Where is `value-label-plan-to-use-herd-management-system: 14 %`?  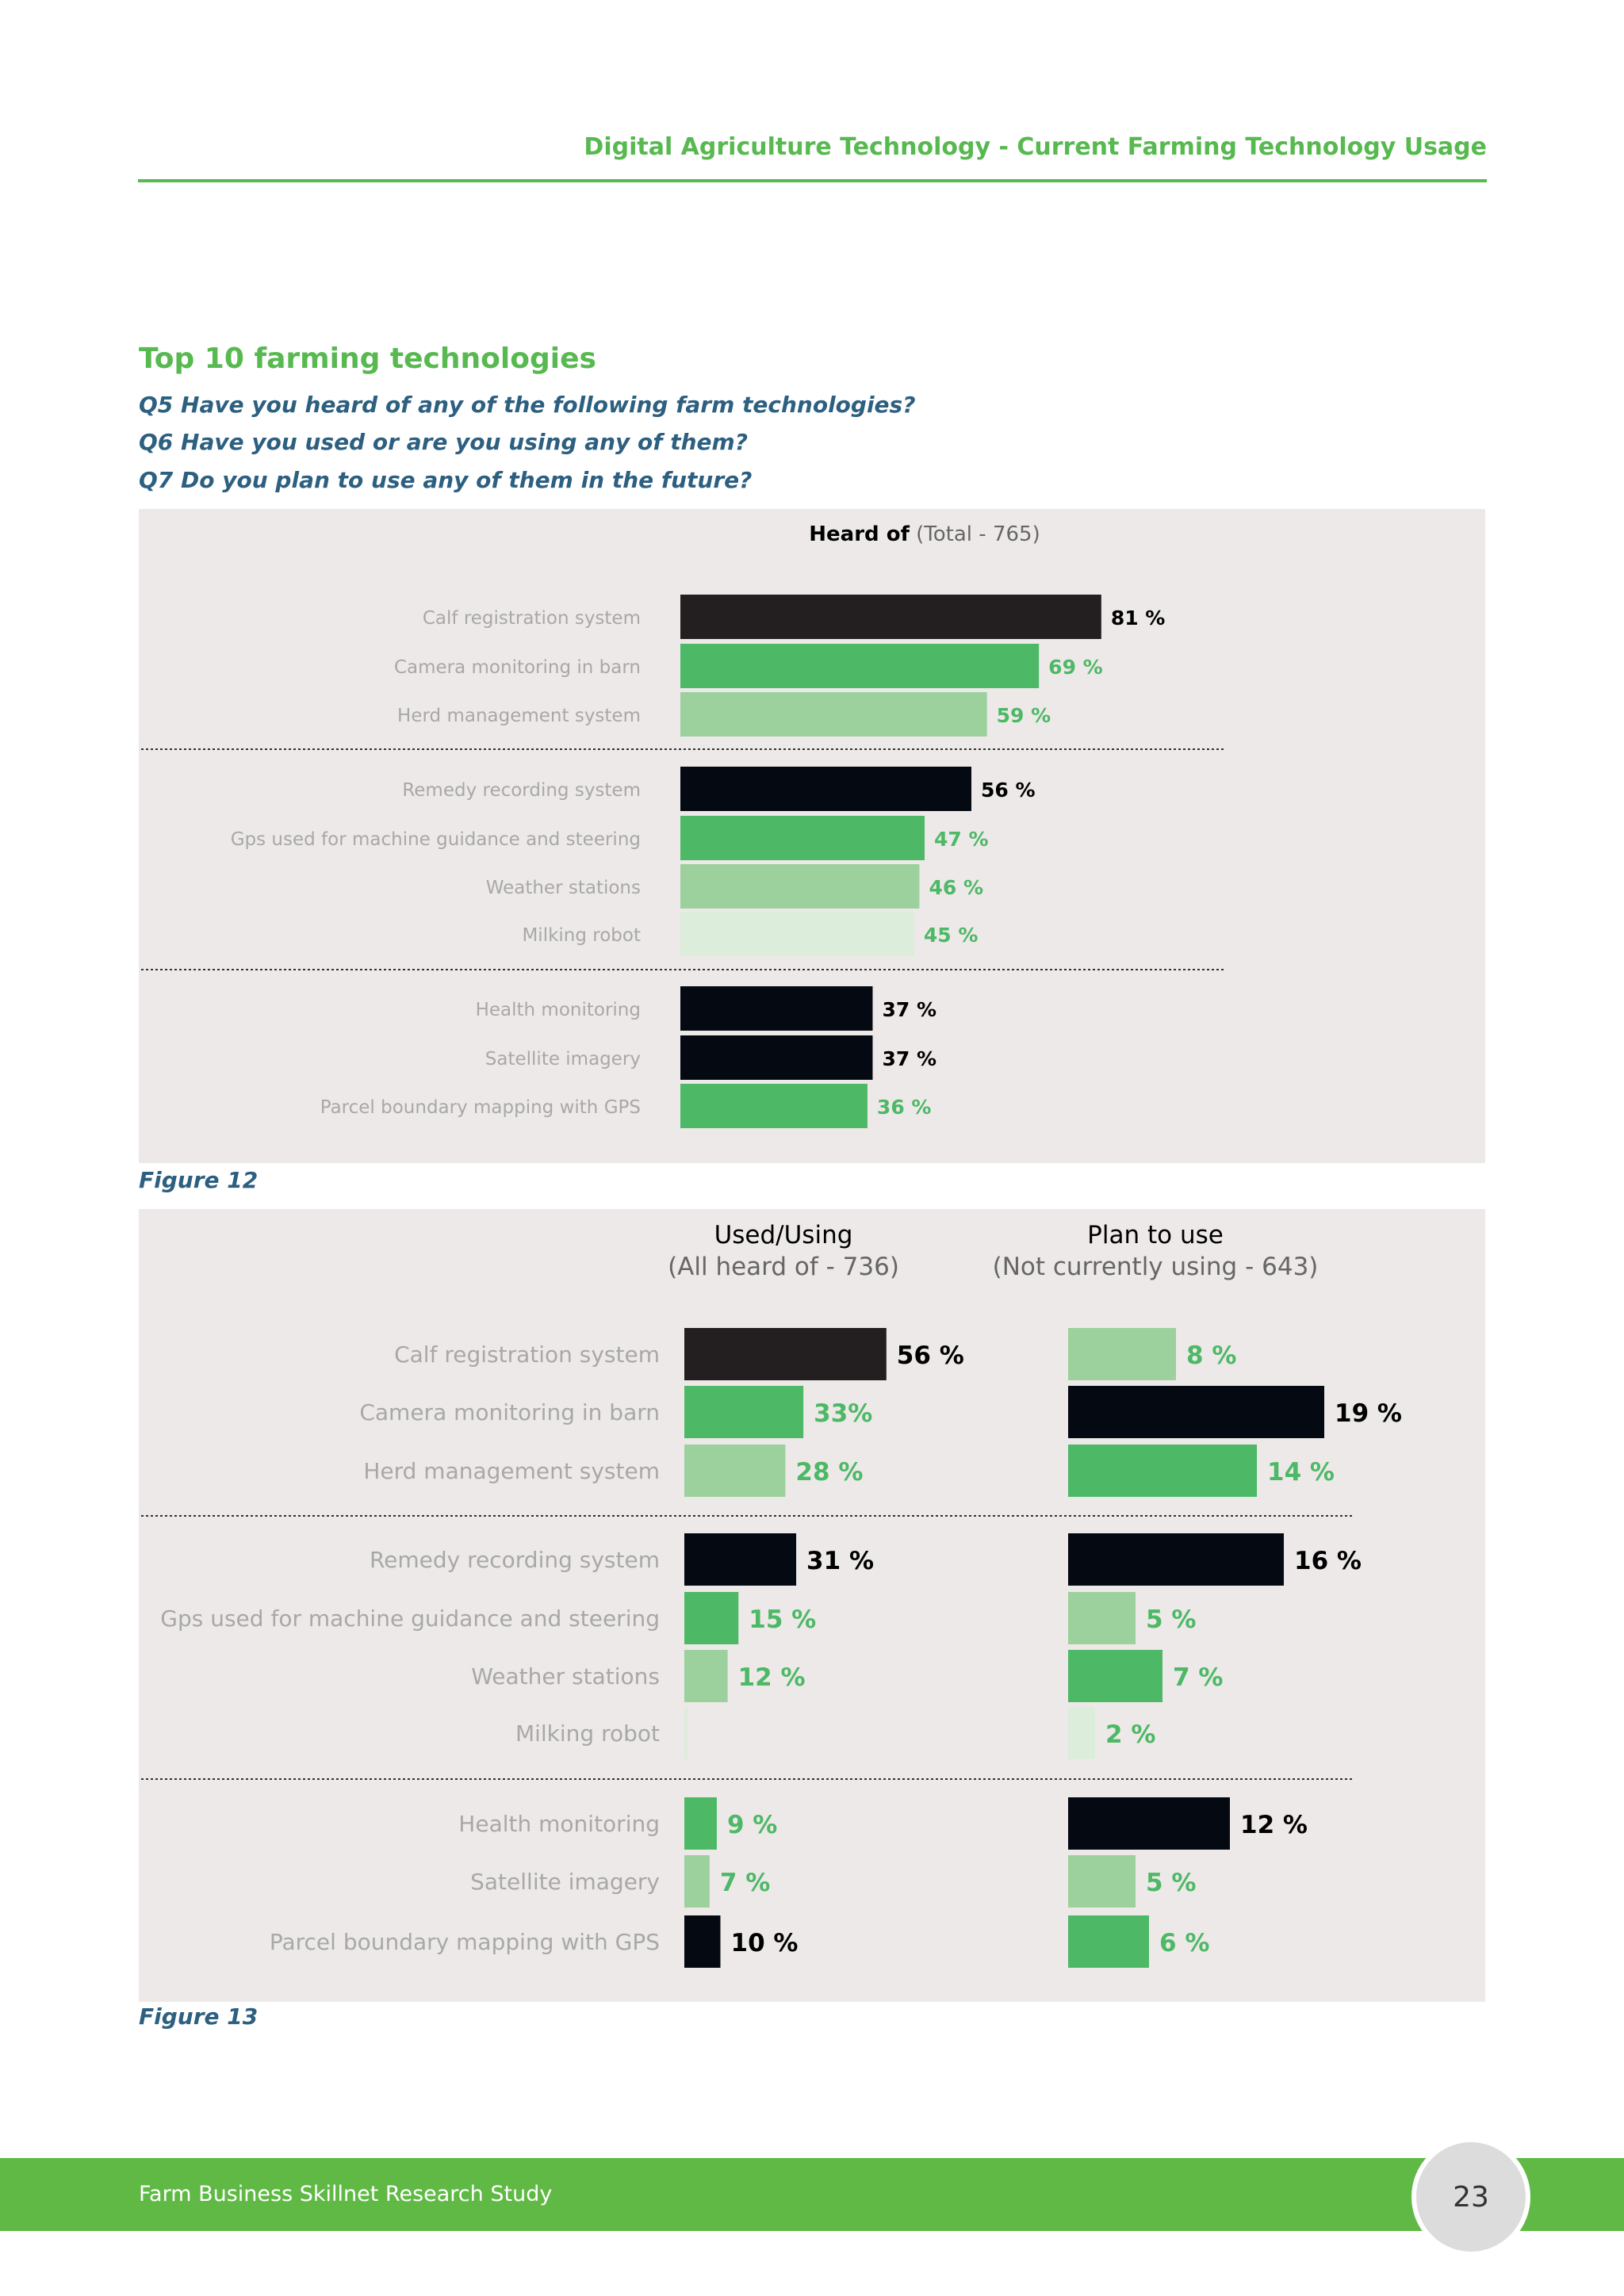
value-label-plan-to-use-herd-management-system: 14 % is located at coordinates (1301, 1473).